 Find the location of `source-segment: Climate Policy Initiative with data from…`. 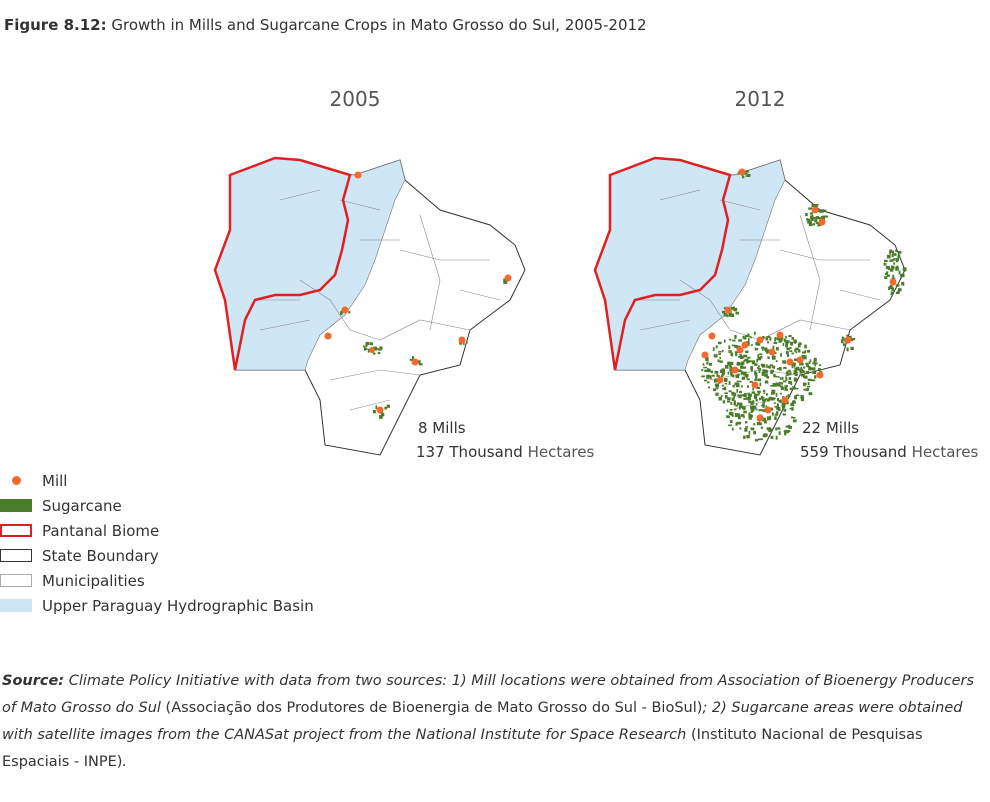

source-segment: Climate Policy Initiative with data from… is located at coordinates (488, 694).